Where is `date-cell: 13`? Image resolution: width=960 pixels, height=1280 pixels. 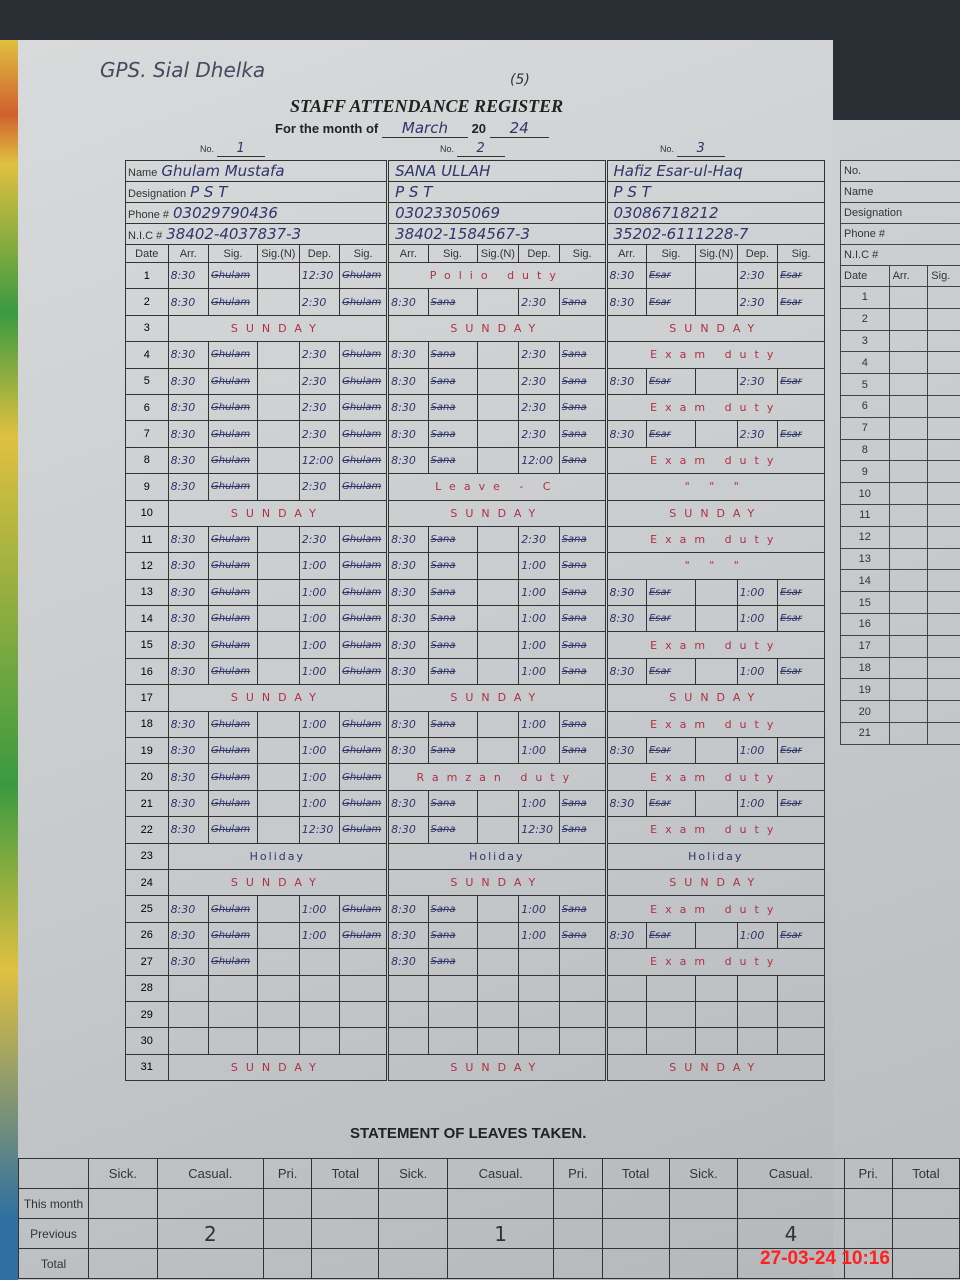
date-cell: 13 is located at coordinates (865, 559).